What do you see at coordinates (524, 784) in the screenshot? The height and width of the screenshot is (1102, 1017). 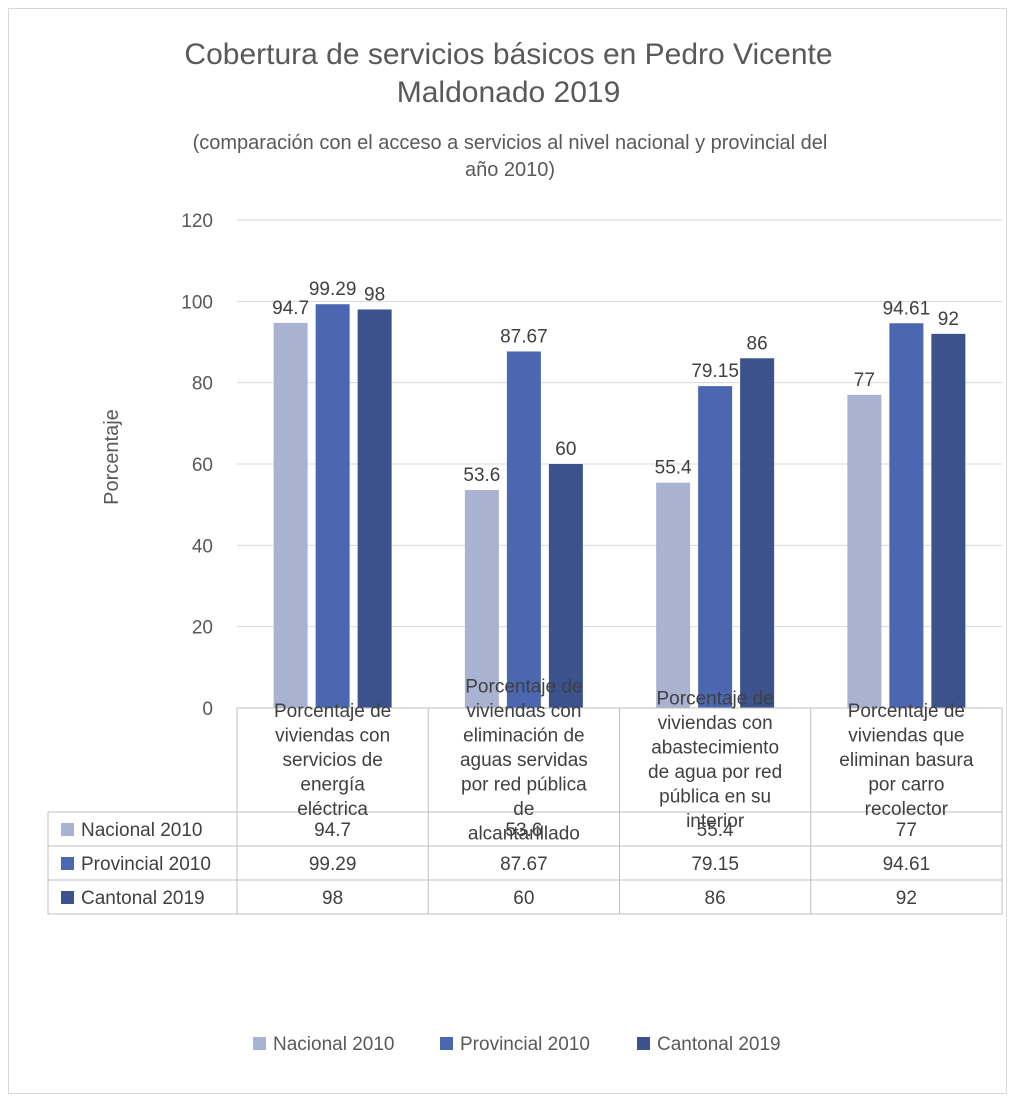 I see `x-tick-label-line: por red pública` at bounding box center [524, 784].